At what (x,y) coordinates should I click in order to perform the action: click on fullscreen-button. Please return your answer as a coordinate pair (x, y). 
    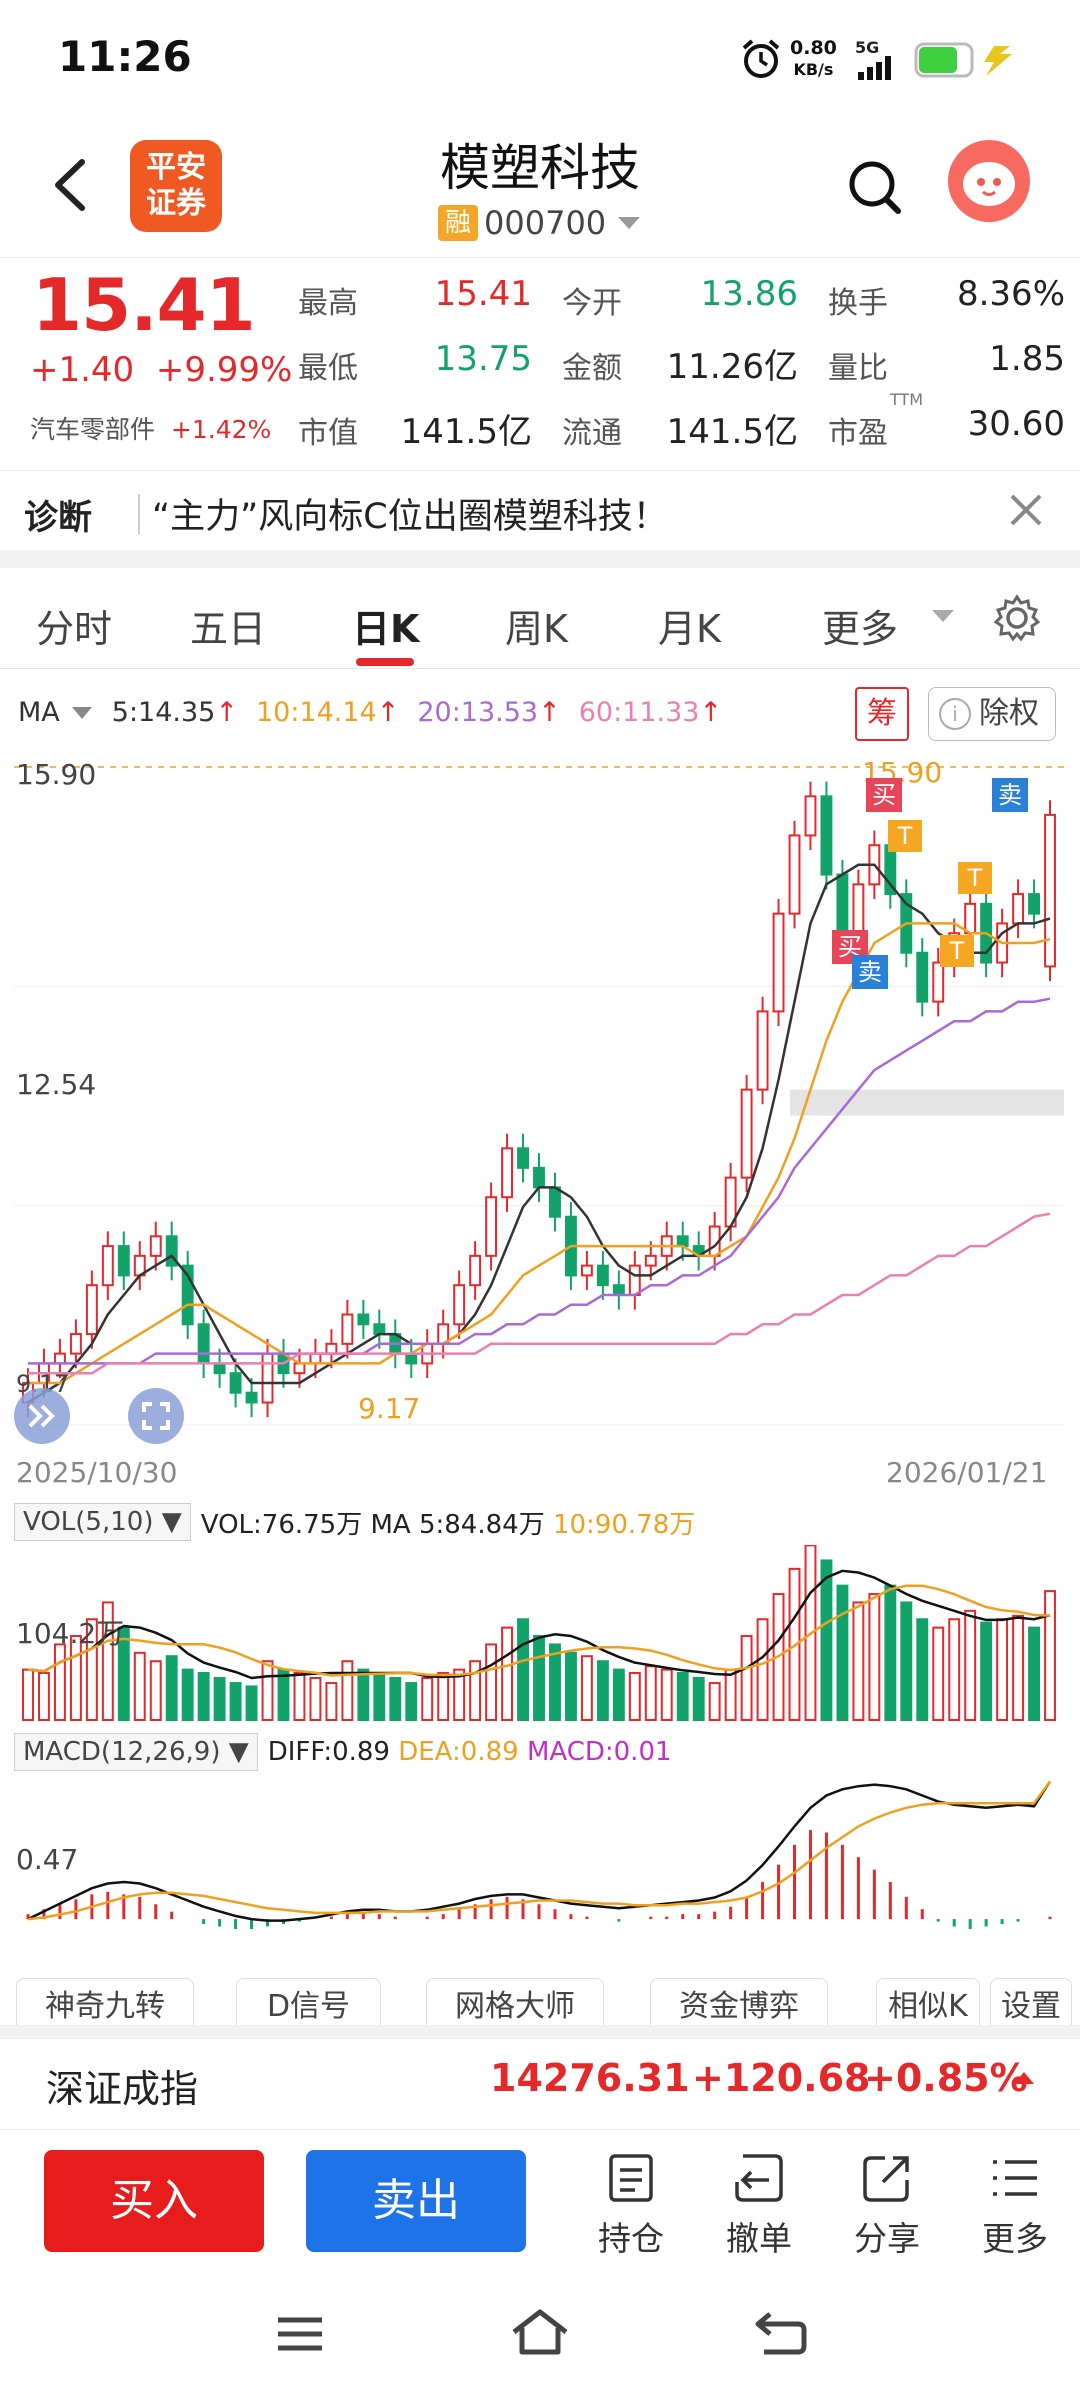
    Looking at the image, I should click on (156, 1416).